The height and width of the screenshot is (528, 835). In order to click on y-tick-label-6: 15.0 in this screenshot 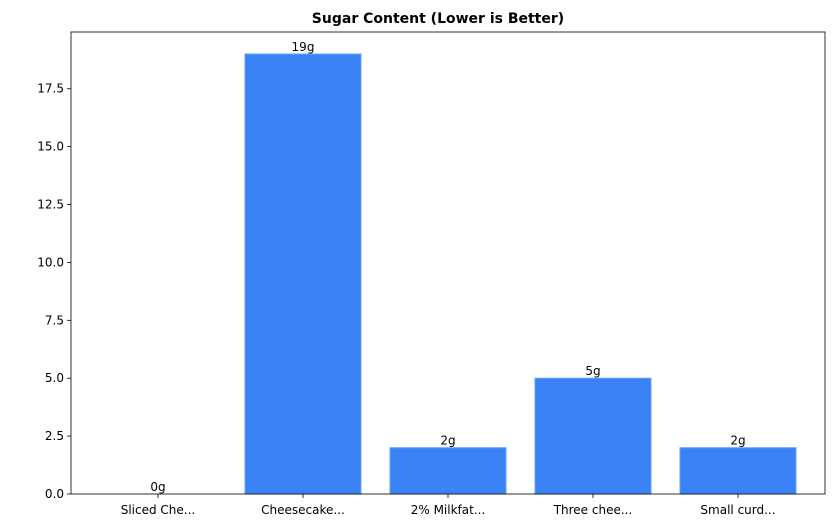, I will do `click(50, 147)`.